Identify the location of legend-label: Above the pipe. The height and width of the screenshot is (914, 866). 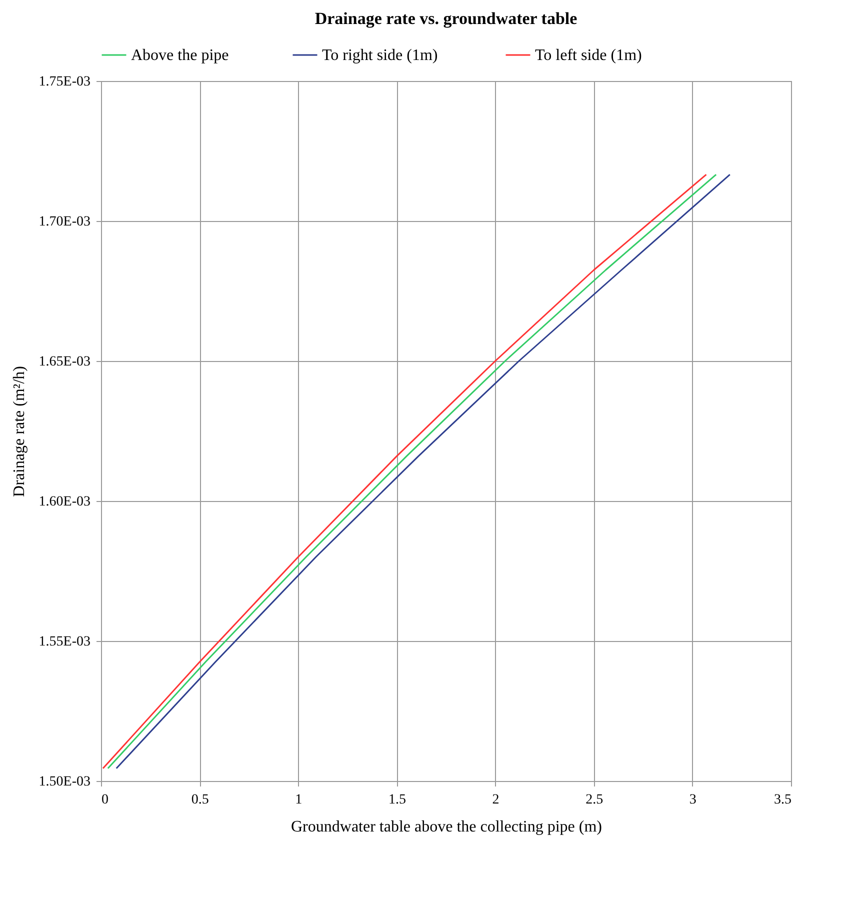
(180, 55).